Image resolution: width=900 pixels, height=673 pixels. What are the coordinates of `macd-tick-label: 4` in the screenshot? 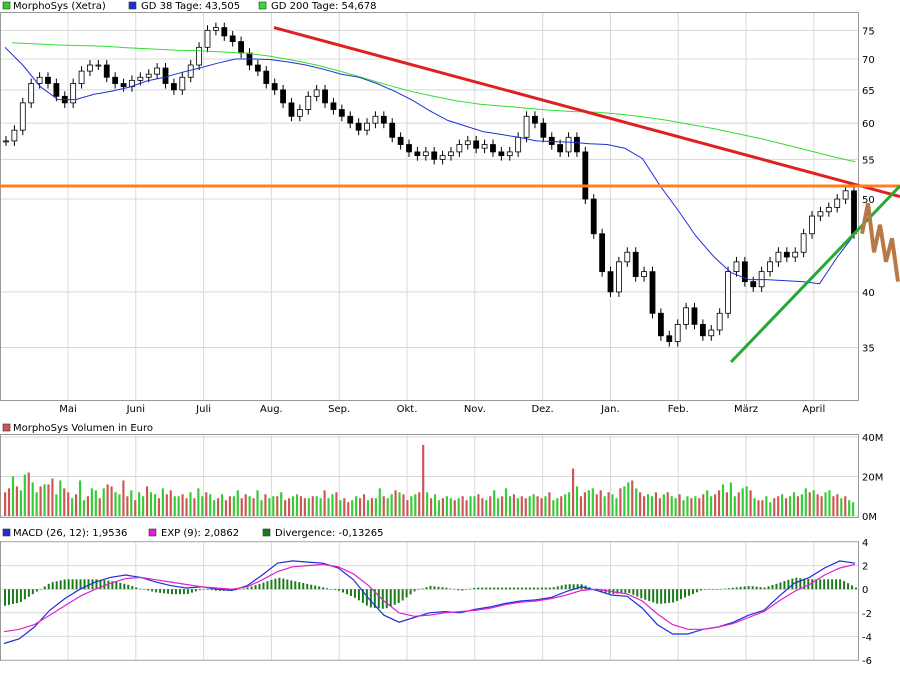 It's located at (865, 543).